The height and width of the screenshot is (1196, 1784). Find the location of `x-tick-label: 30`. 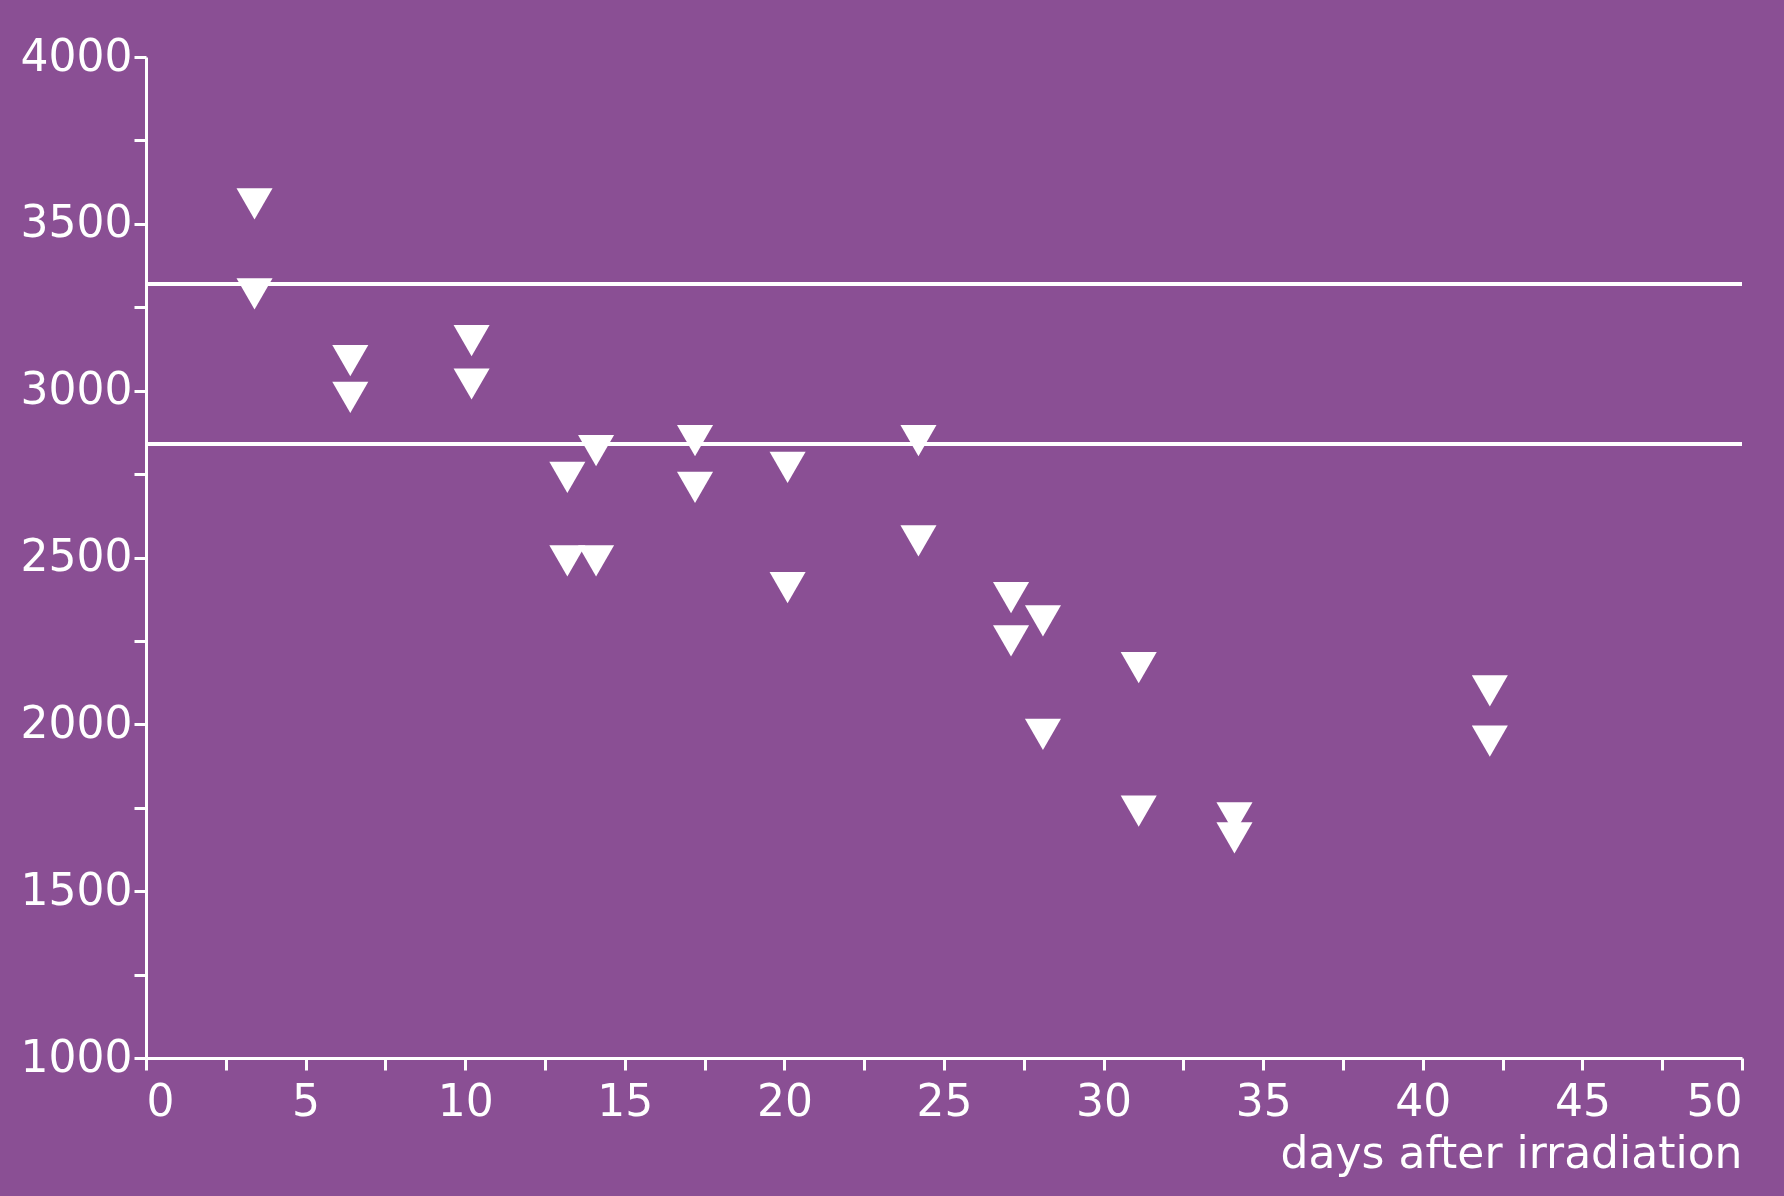

x-tick-label: 30 is located at coordinates (1104, 1100).